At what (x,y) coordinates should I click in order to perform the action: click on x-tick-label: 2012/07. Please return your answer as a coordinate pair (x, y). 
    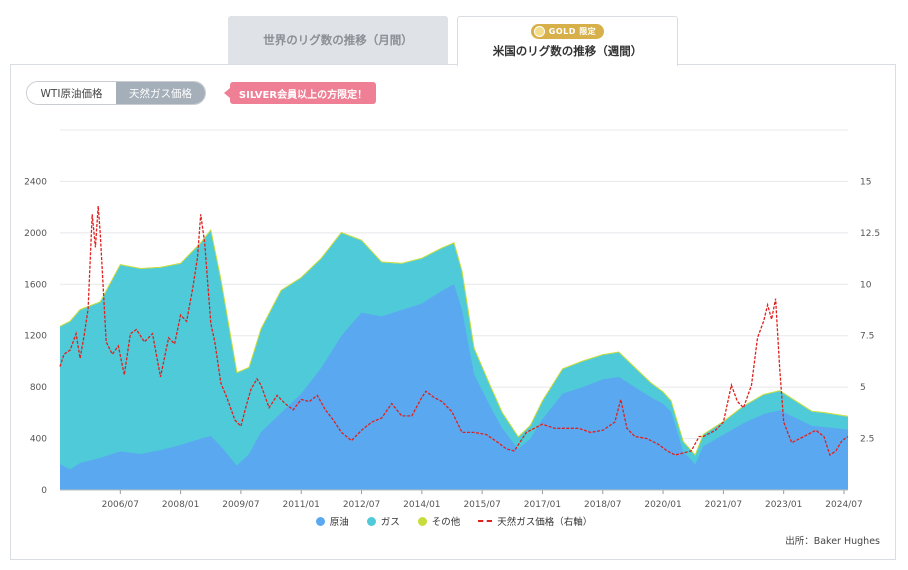
    Looking at the image, I should click on (361, 505).